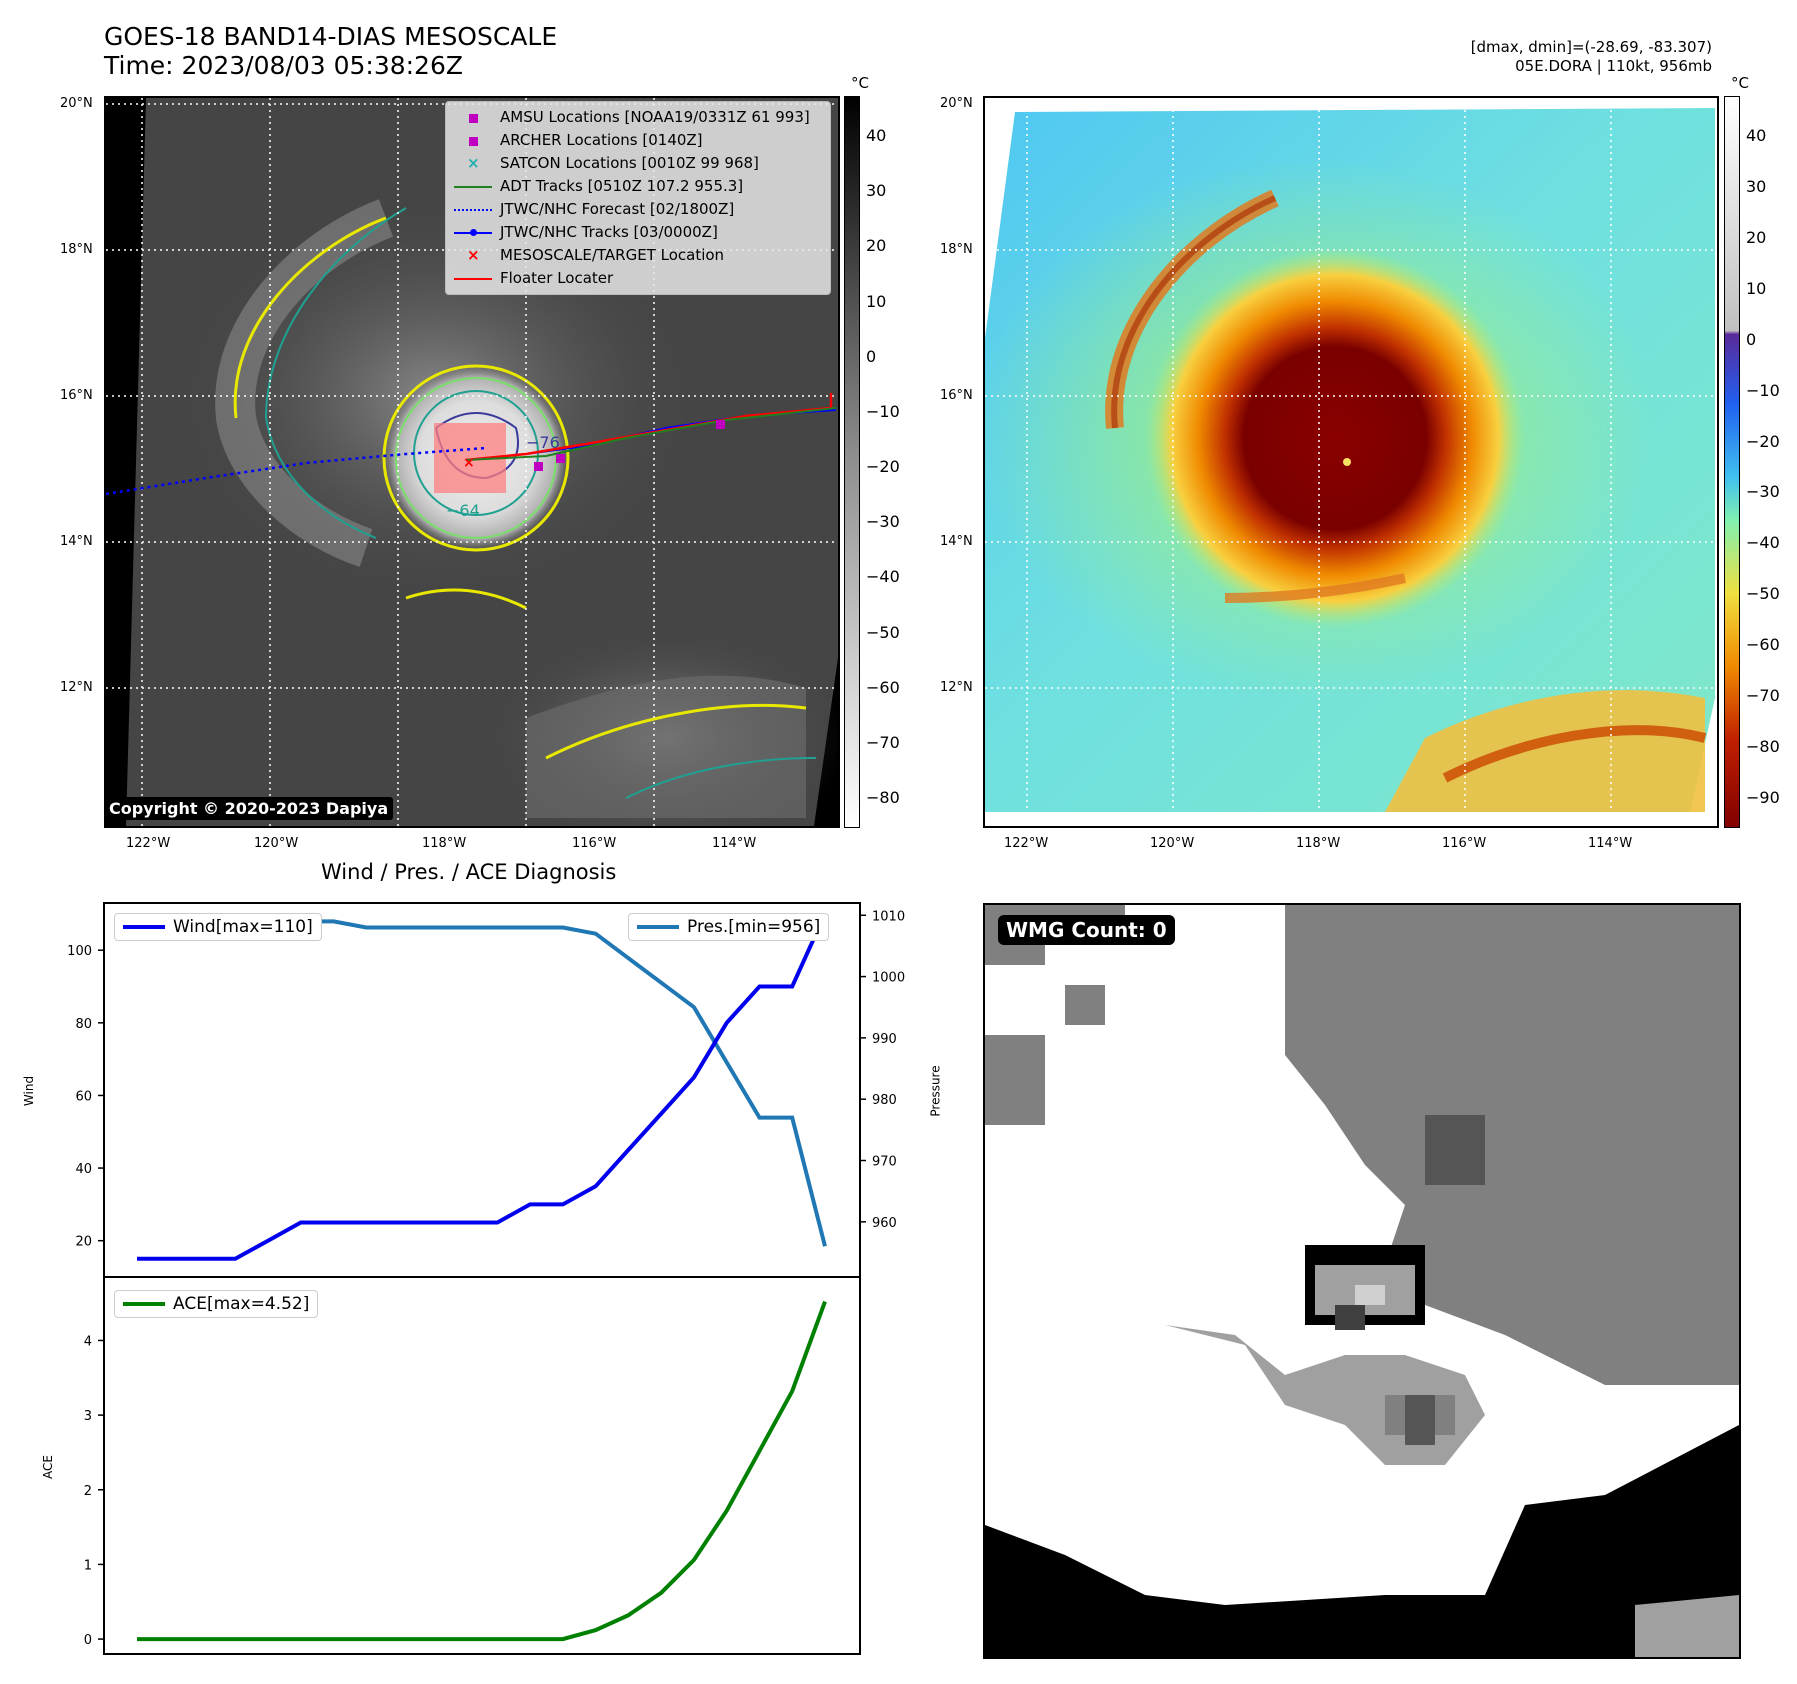  Describe the element at coordinates (601, 140) in the screenshot. I see `legend-label: ARCHER Locations [0140Z]` at that location.